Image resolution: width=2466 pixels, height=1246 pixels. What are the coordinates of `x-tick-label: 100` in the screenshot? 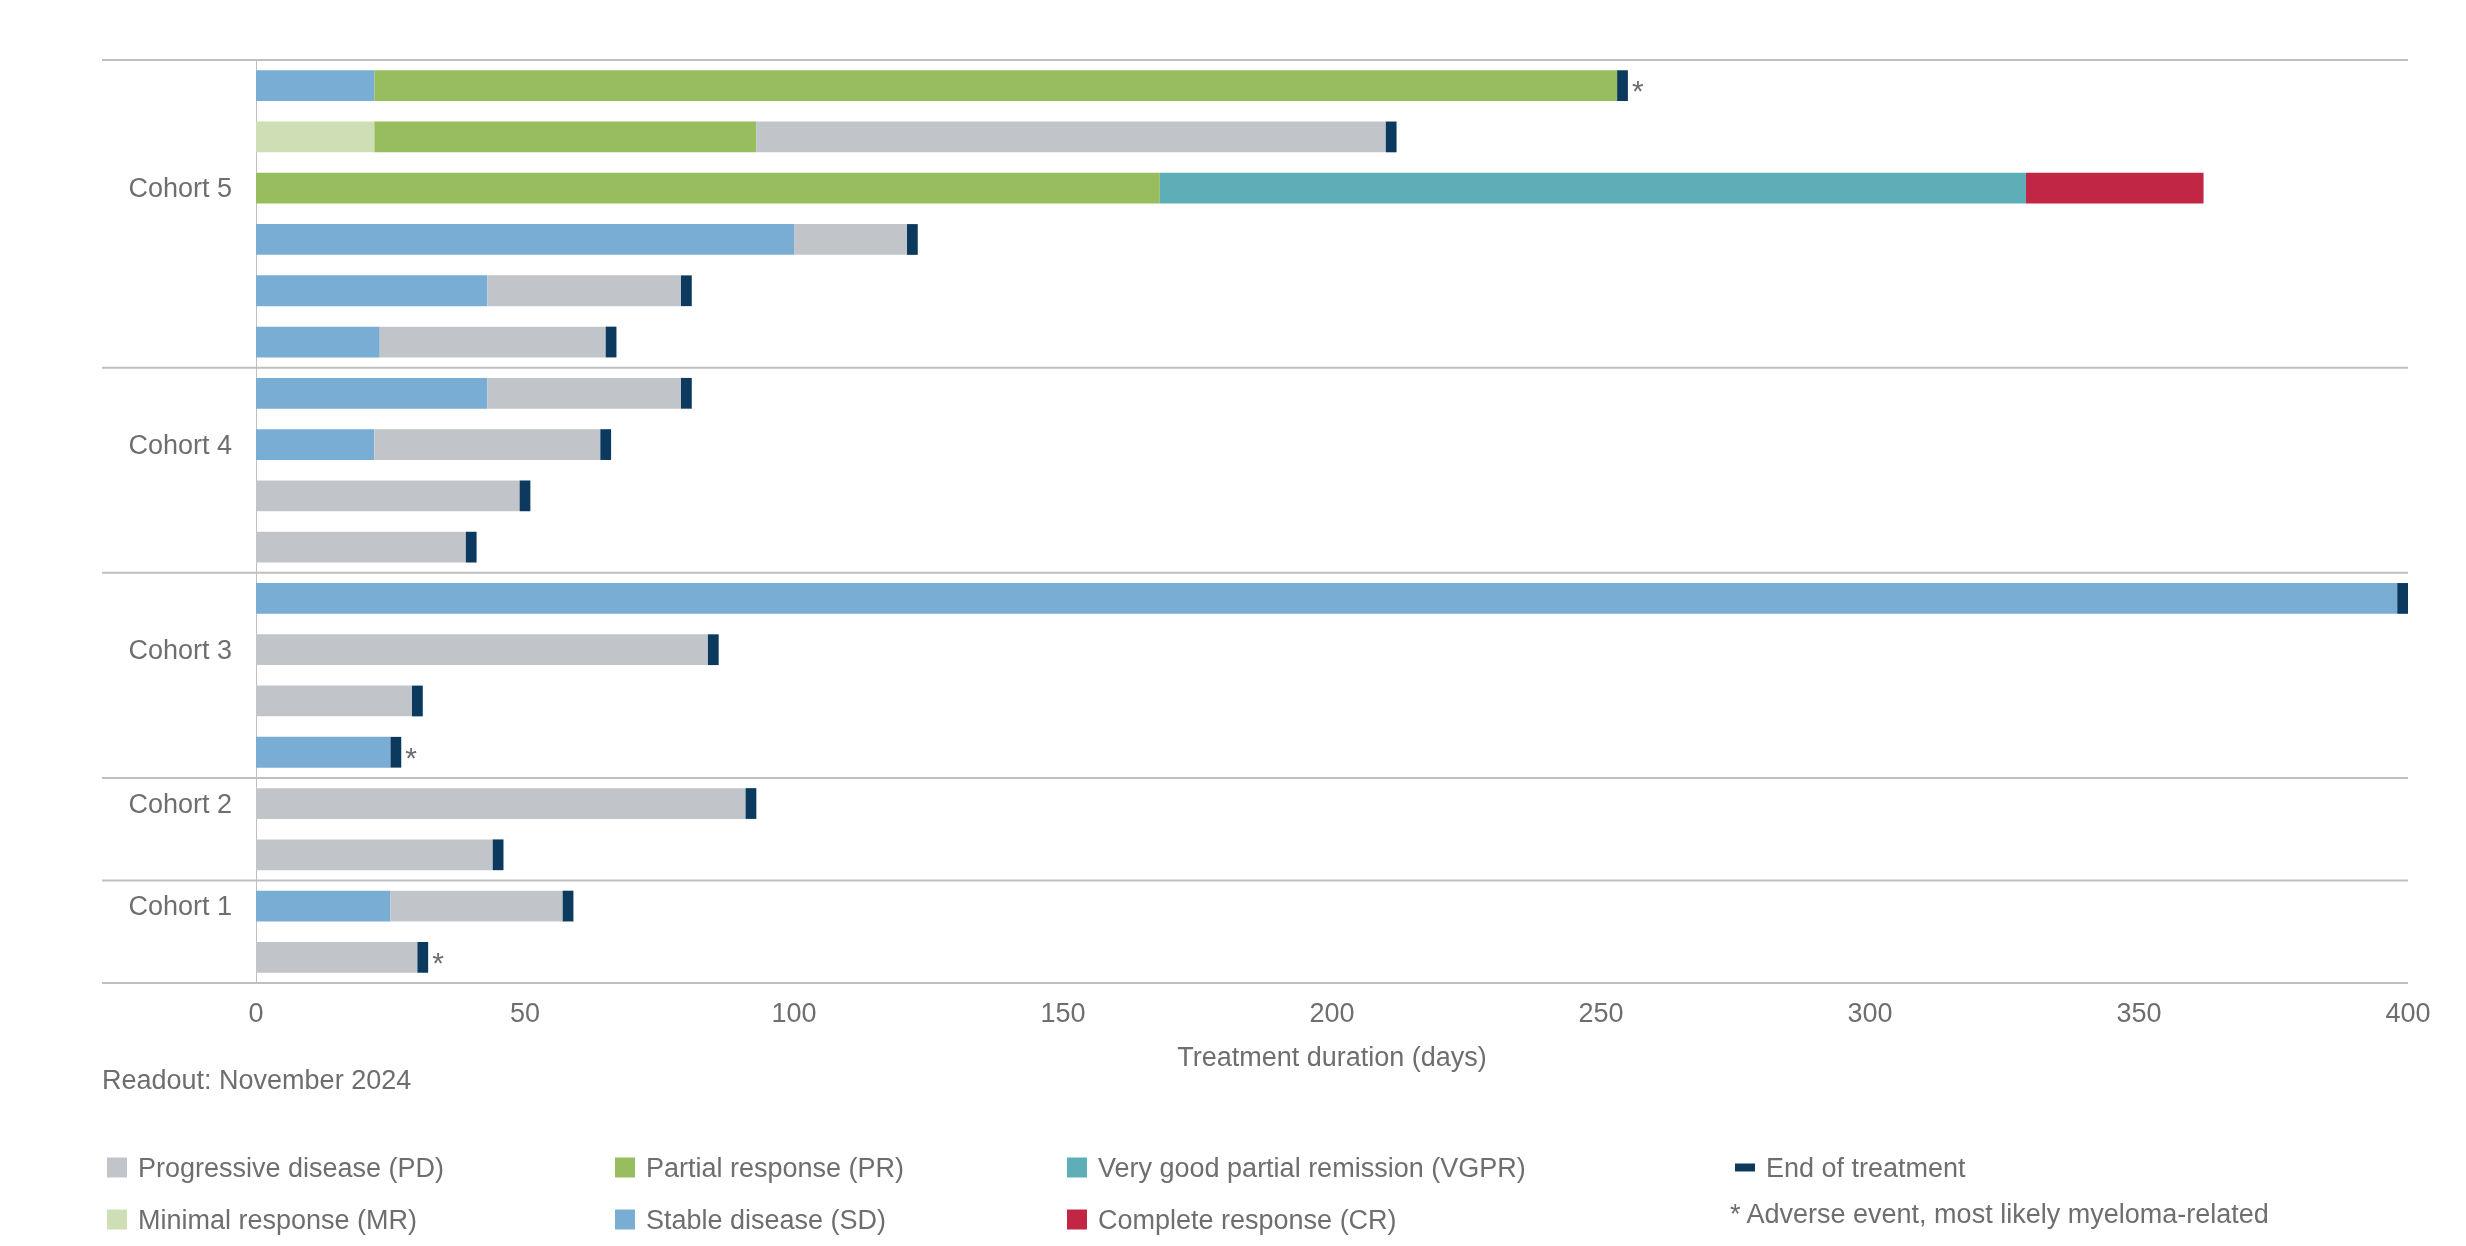 It's located at (794, 1012).